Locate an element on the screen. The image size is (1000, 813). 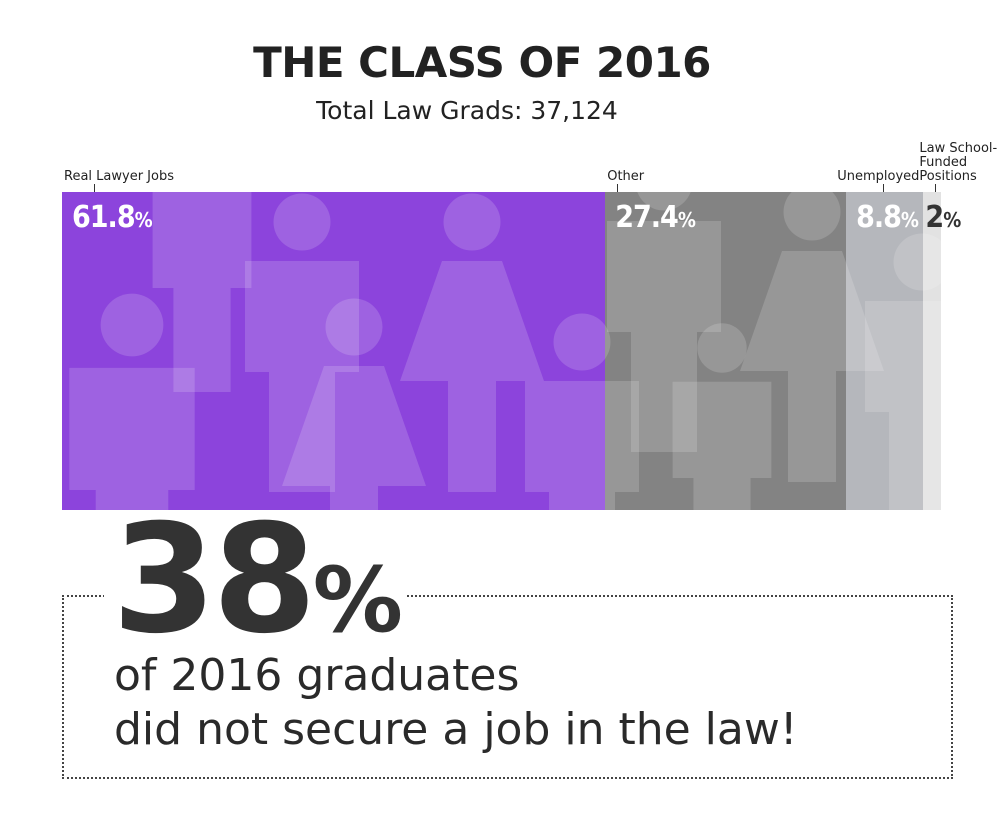
category-label: Unemployed is located at coordinates (878, 176).